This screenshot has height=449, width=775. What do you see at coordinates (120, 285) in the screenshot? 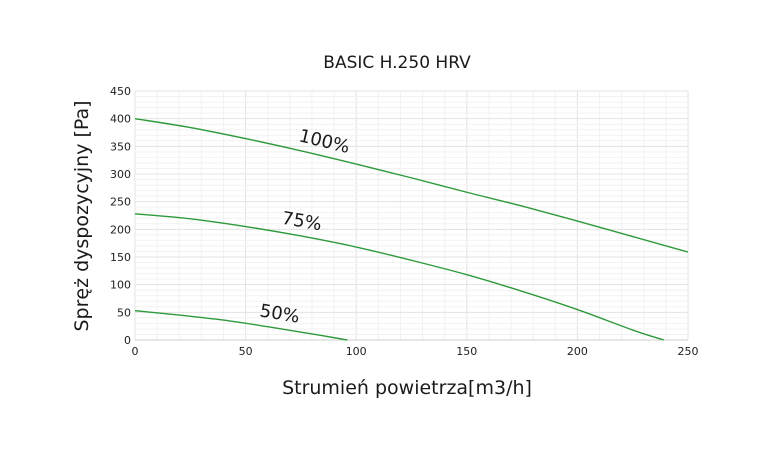
I see `y-tick-label: 100` at bounding box center [120, 285].